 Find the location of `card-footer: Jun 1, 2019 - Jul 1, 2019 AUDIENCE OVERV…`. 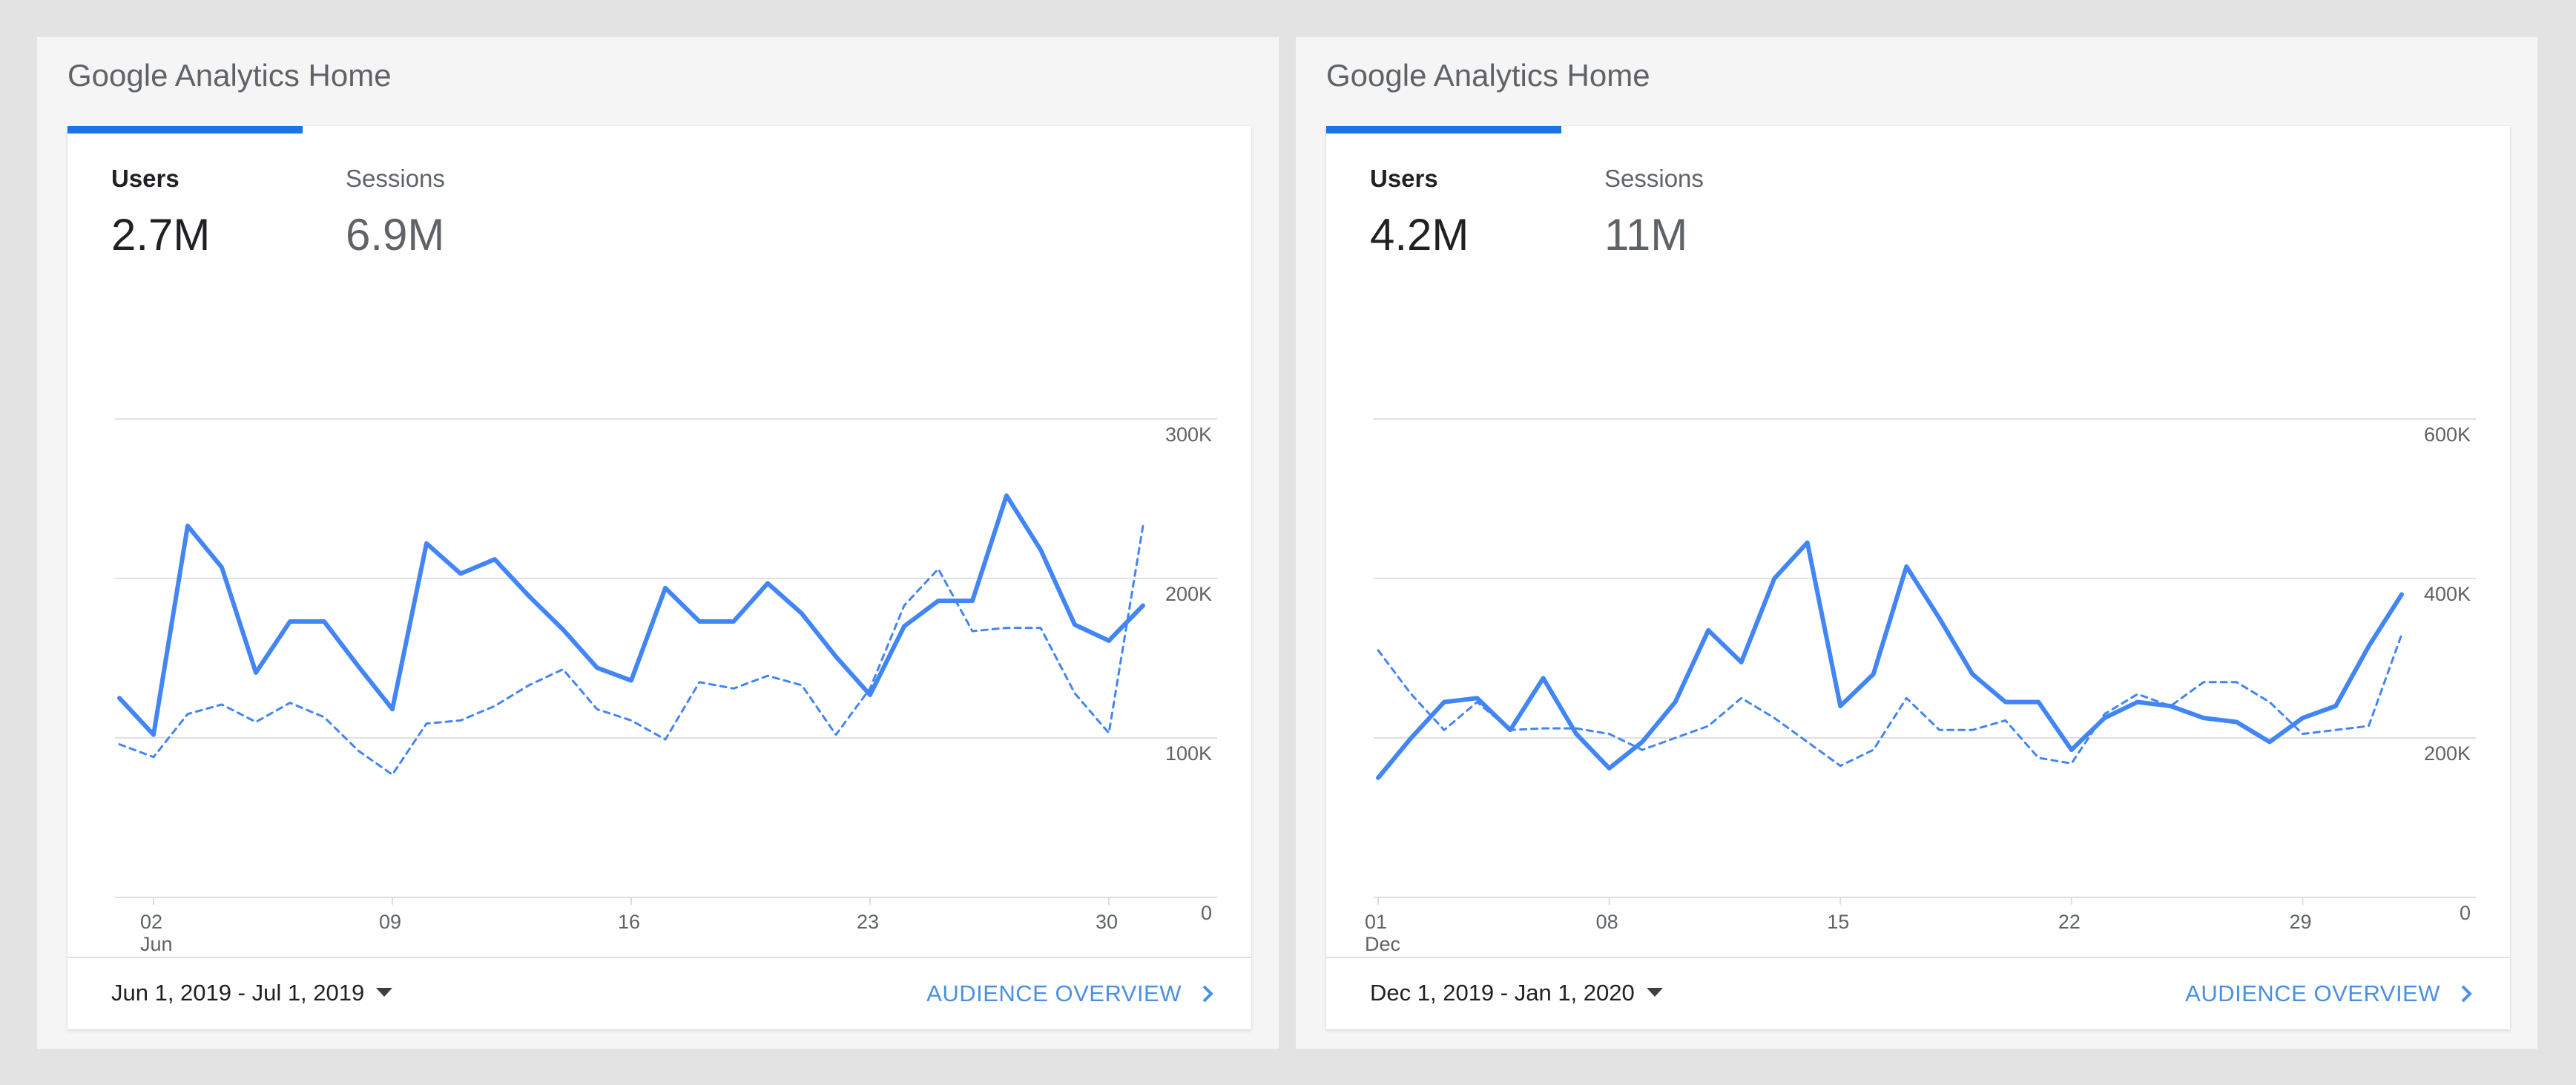

card-footer: Jun 1, 2019 - Jul 1, 2019 AUDIENCE OVERV… is located at coordinates (659, 993).